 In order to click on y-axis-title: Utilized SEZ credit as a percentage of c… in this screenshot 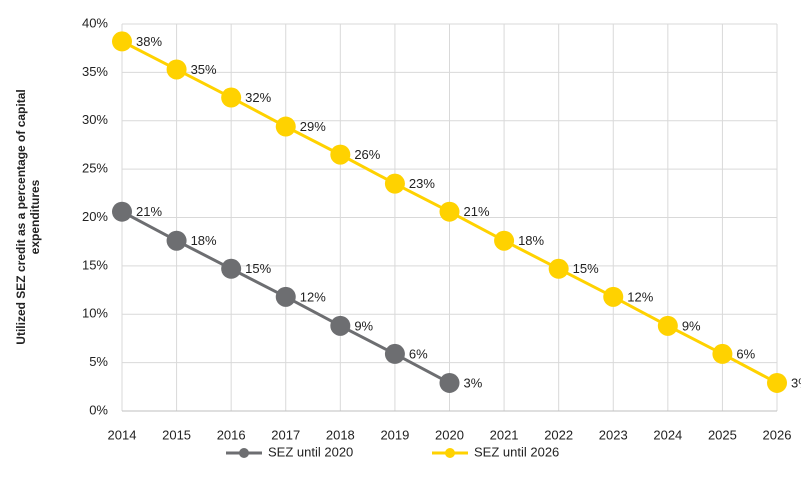, I will do `click(28, 216)`.